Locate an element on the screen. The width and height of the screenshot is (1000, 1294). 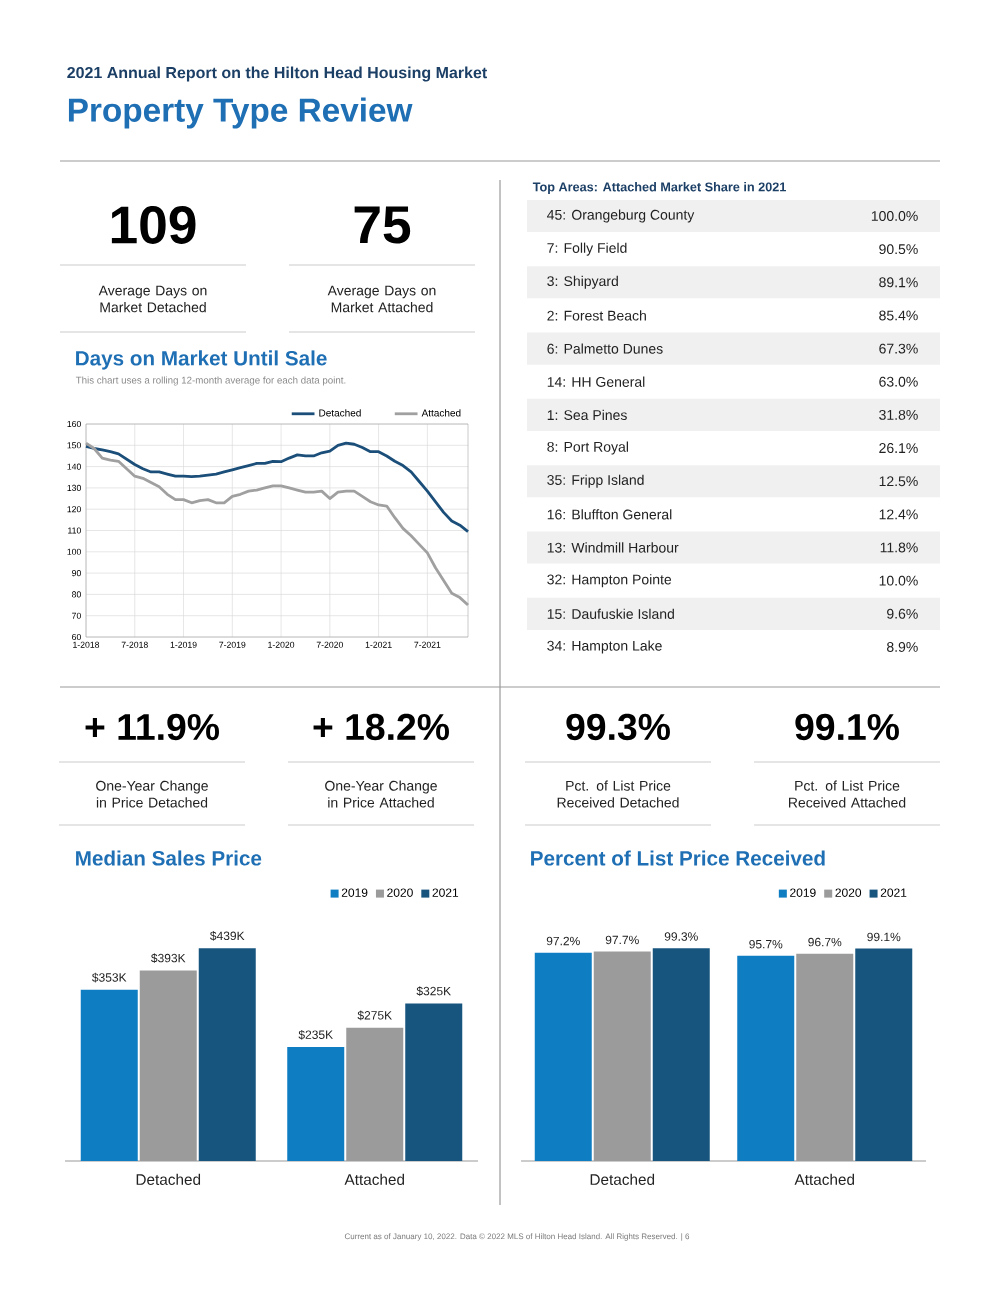
y-tick-label: 120 is located at coordinates (74, 509).